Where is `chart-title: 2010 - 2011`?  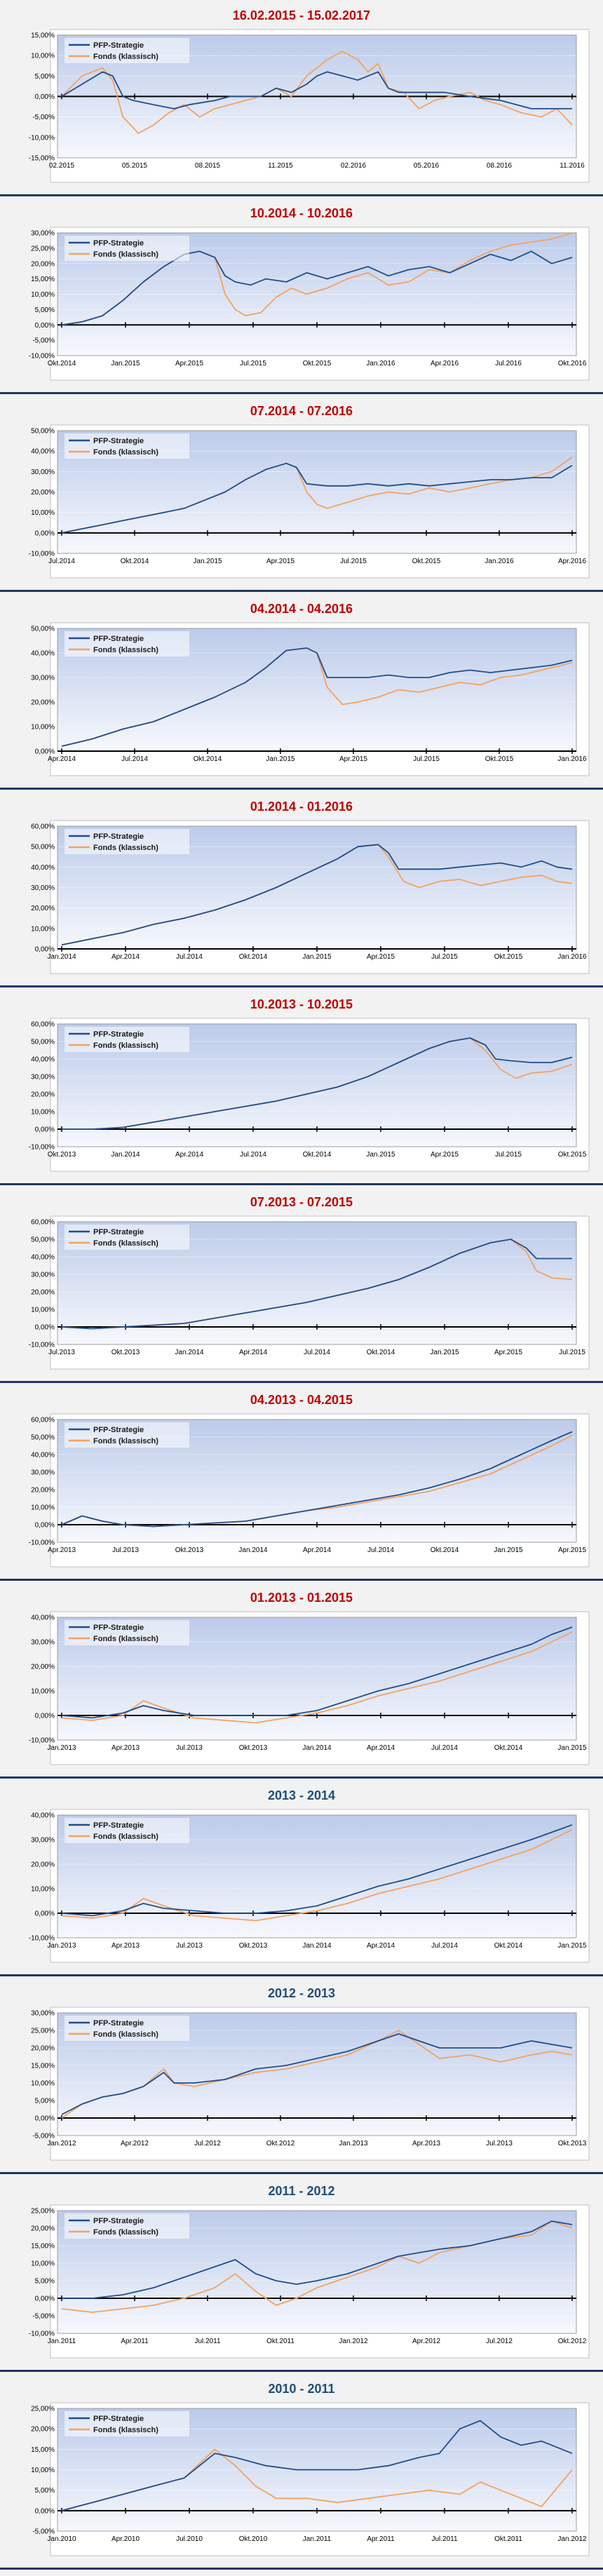
chart-title: 2010 - 2011 is located at coordinates (301, 2389).